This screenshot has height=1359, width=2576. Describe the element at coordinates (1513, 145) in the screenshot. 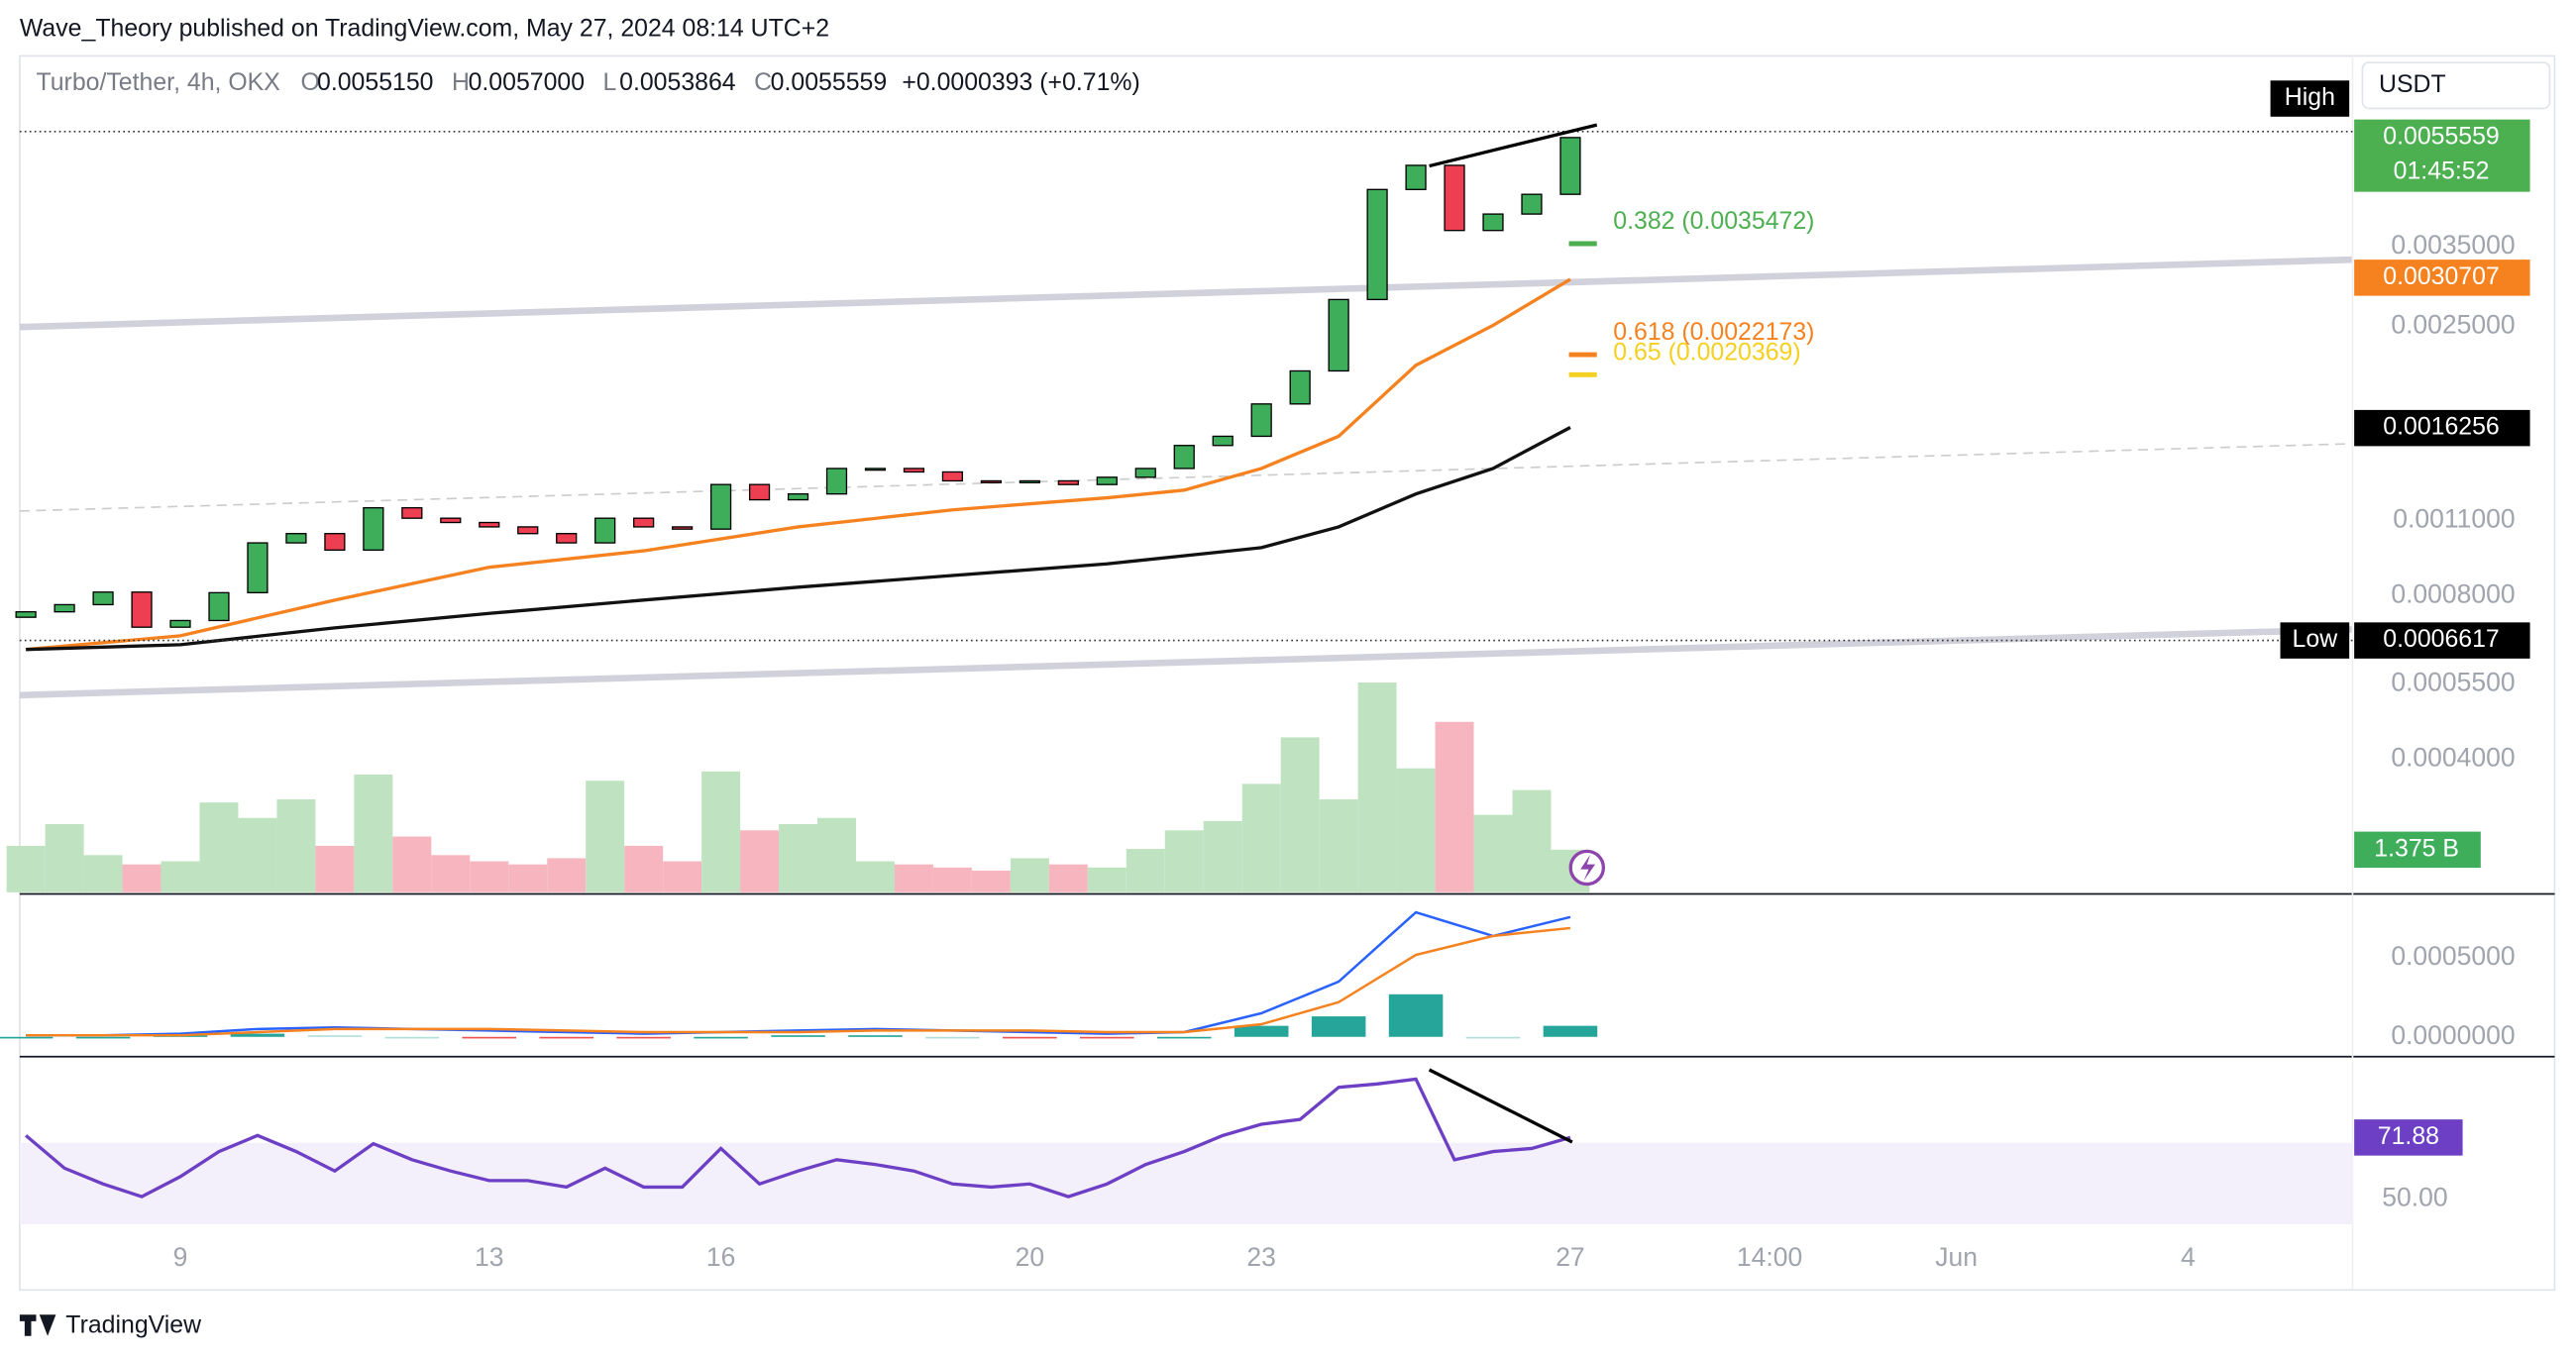

I see `trendline` at that location.